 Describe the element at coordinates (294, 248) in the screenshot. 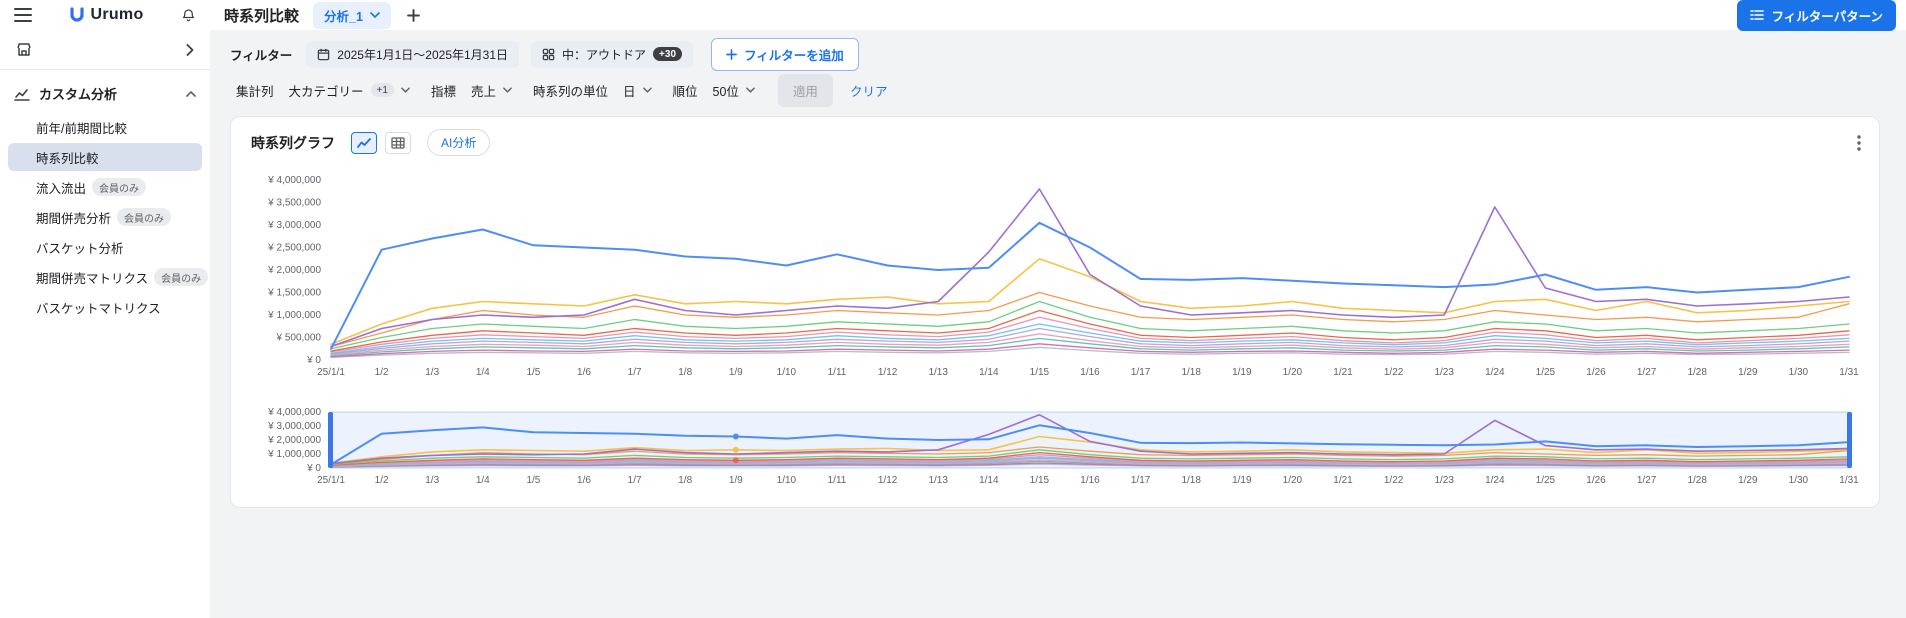

I see `svg-text: ¥ 2,500,000` at that location.